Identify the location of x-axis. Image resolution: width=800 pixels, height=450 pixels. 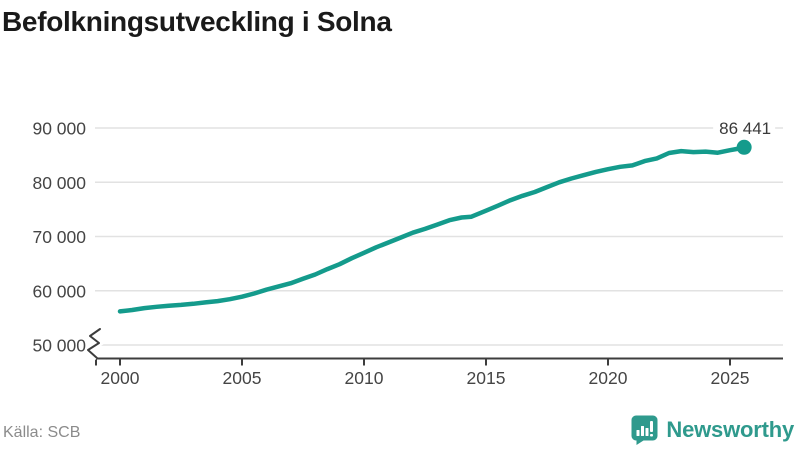
(439, 361).